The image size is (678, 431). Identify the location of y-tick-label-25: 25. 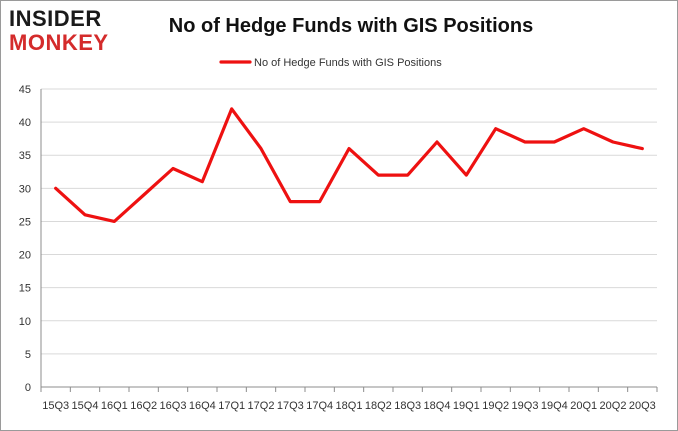
(25, 222).